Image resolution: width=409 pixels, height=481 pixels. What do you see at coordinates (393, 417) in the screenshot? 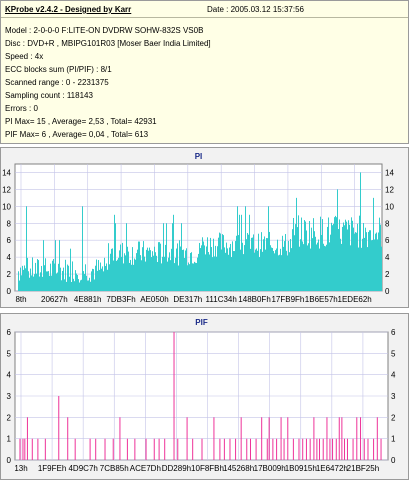
I see `y-tick-label-right: 2` at bounding box center [393, 417].